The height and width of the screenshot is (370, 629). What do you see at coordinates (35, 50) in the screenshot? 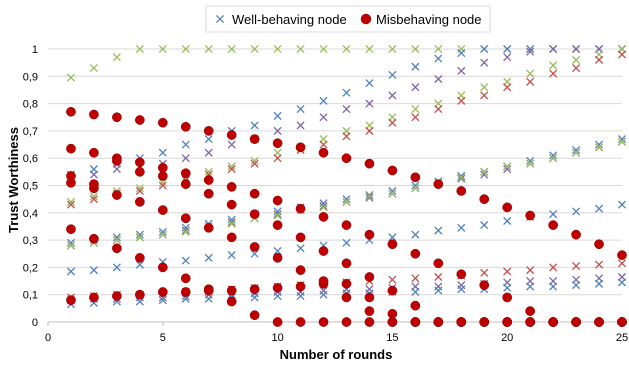
I see `y-tick-label: 1` at bounding box center [35, 50].